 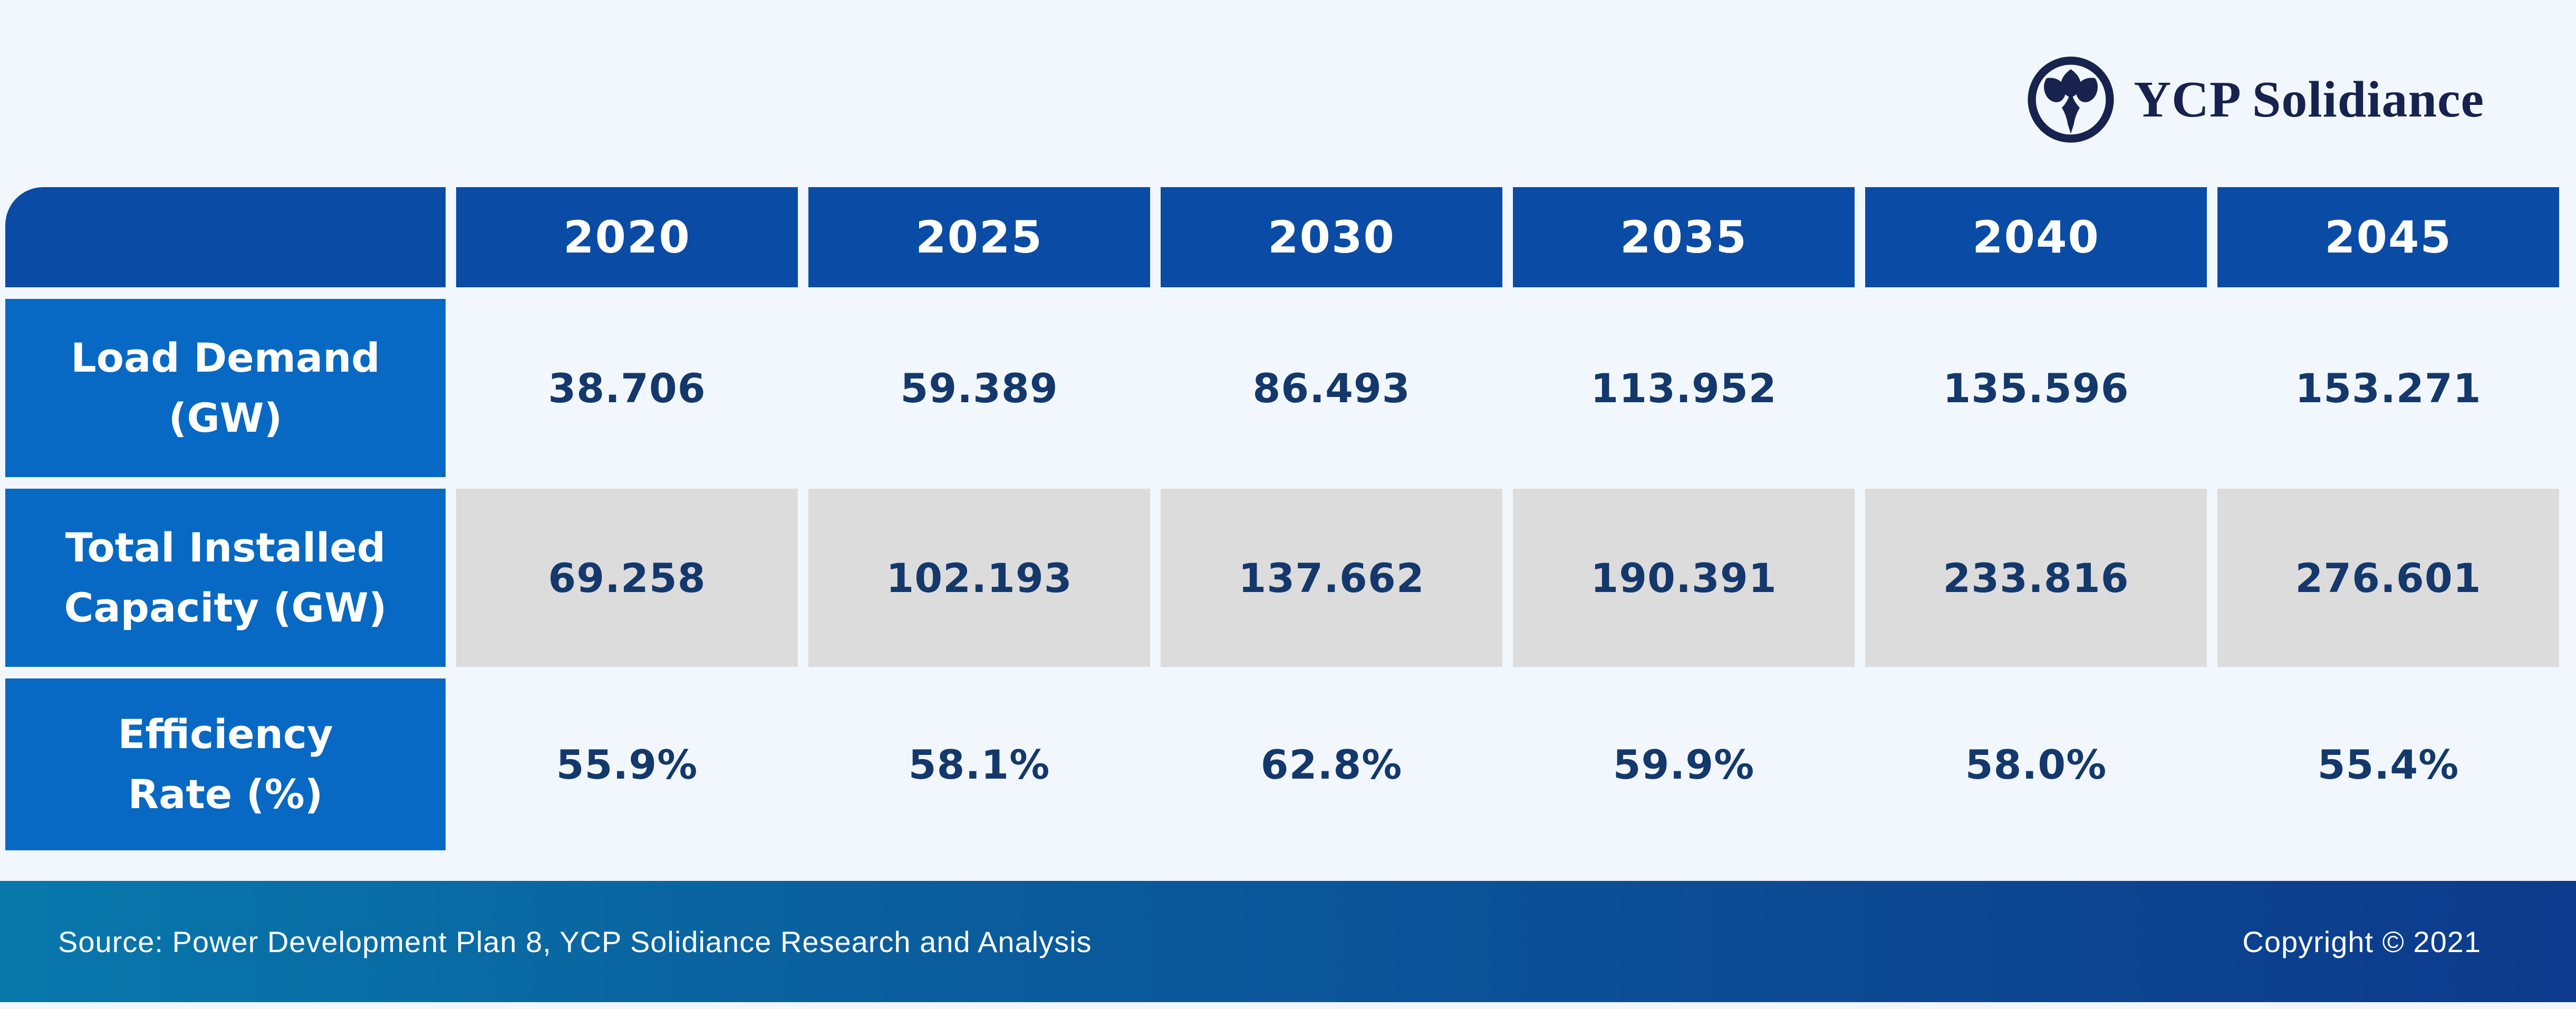 What do you see at coordinates (1683, 388) in the screenshot?
I see `value-cell: 113.952` at bounding box center [1683, 388].